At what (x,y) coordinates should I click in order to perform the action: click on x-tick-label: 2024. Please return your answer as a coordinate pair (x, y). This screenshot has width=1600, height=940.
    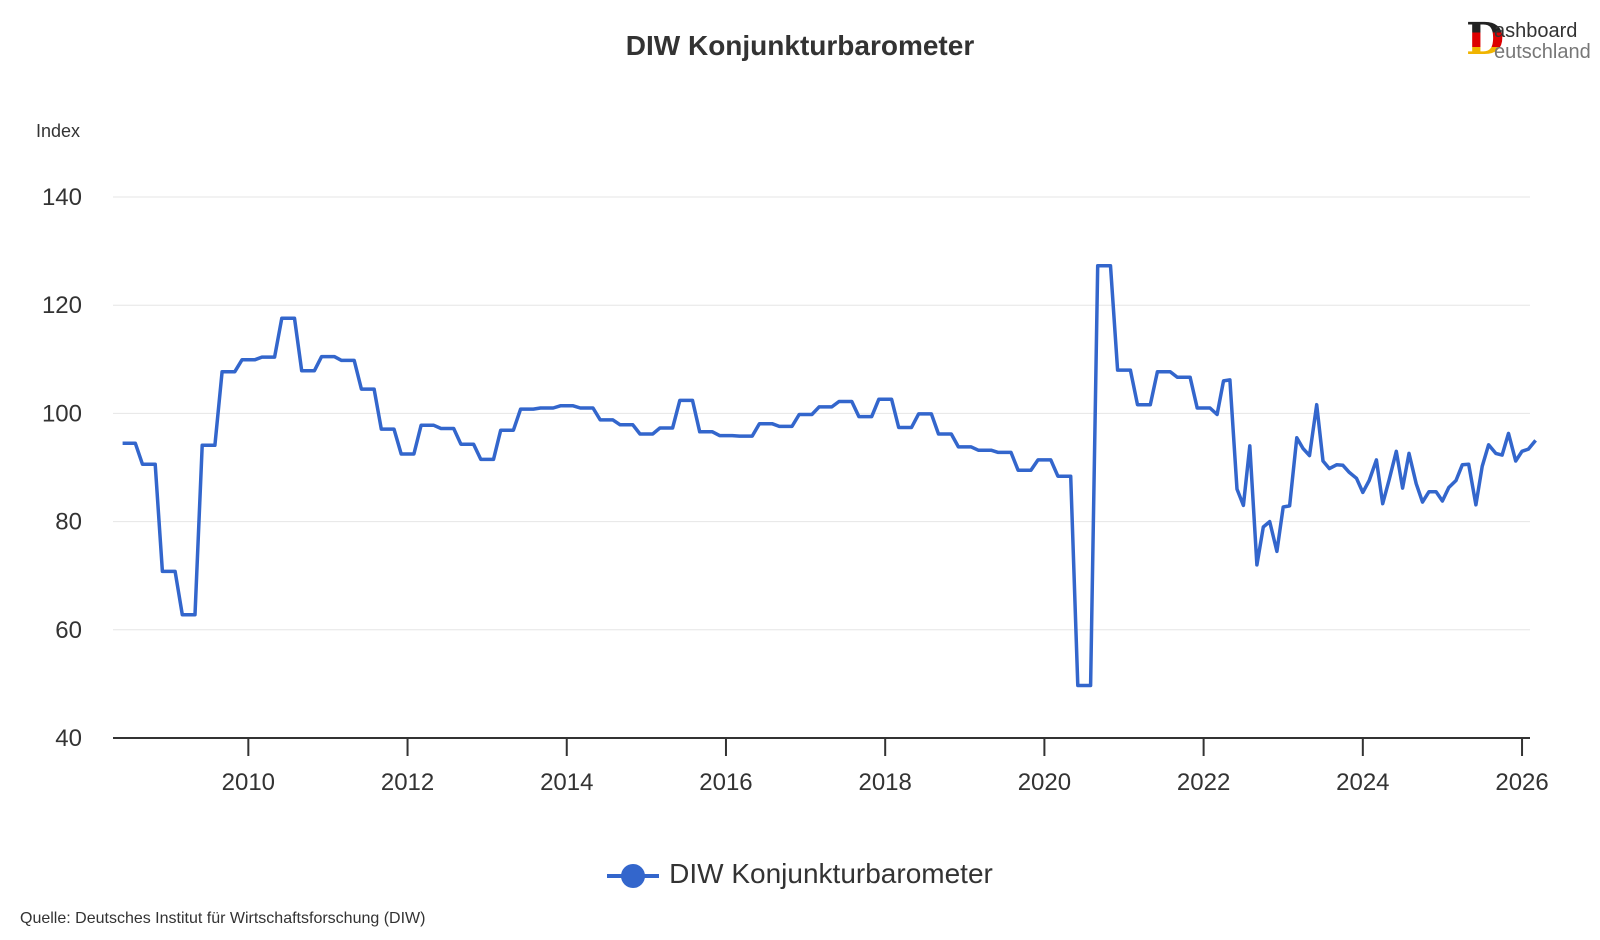
    Looking at the image, I should click on (1362, 782).